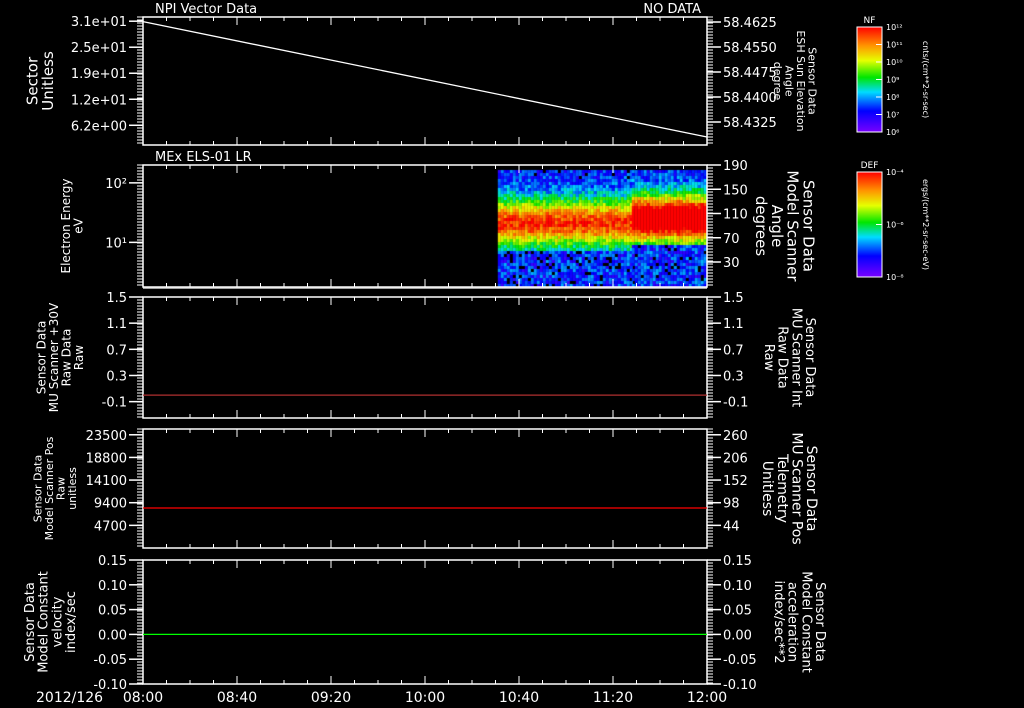  Describe the element at coordinates (69, 698) in the screenshot. I see `date-label: 2012/126` at that location.